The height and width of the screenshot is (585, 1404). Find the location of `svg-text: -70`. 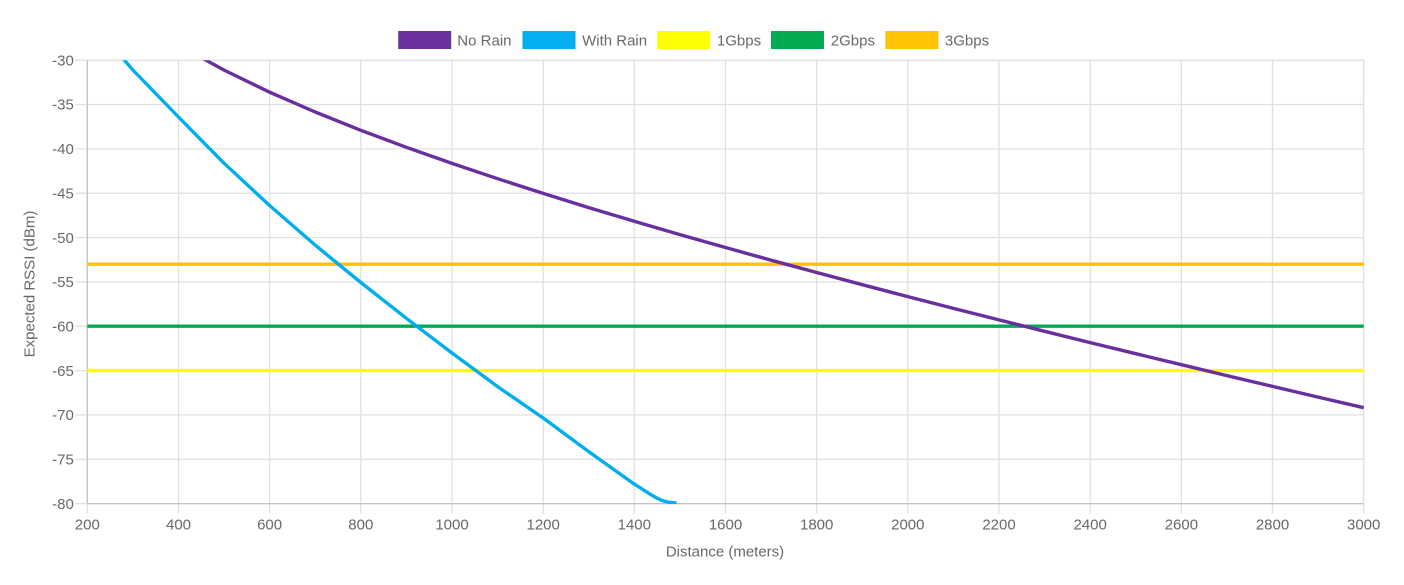

svg-text: -70 is located at coordinates (63, 415).